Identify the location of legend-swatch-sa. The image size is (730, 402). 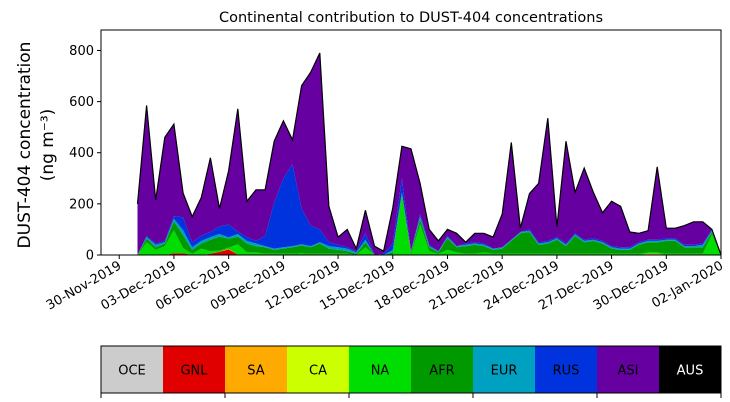
(256, 369).